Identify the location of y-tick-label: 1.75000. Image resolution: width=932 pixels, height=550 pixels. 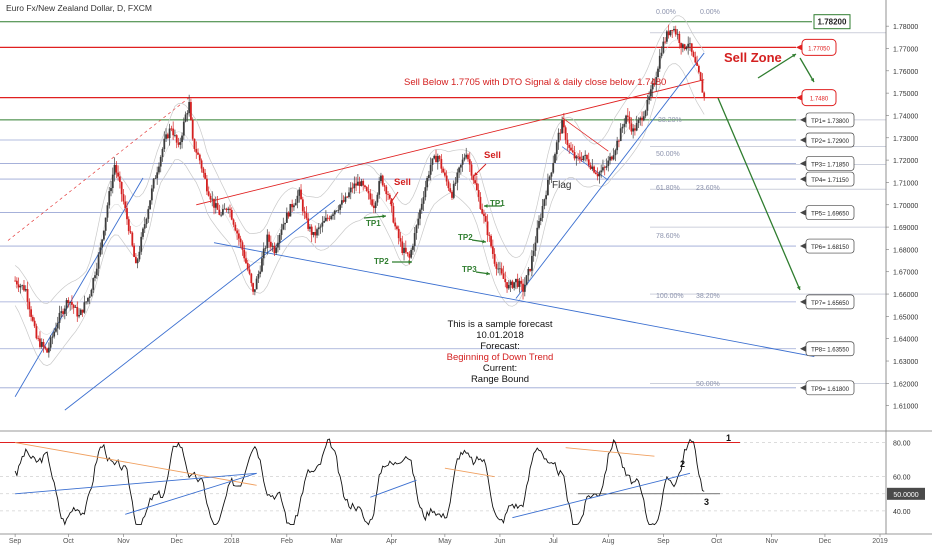
(905, 94).